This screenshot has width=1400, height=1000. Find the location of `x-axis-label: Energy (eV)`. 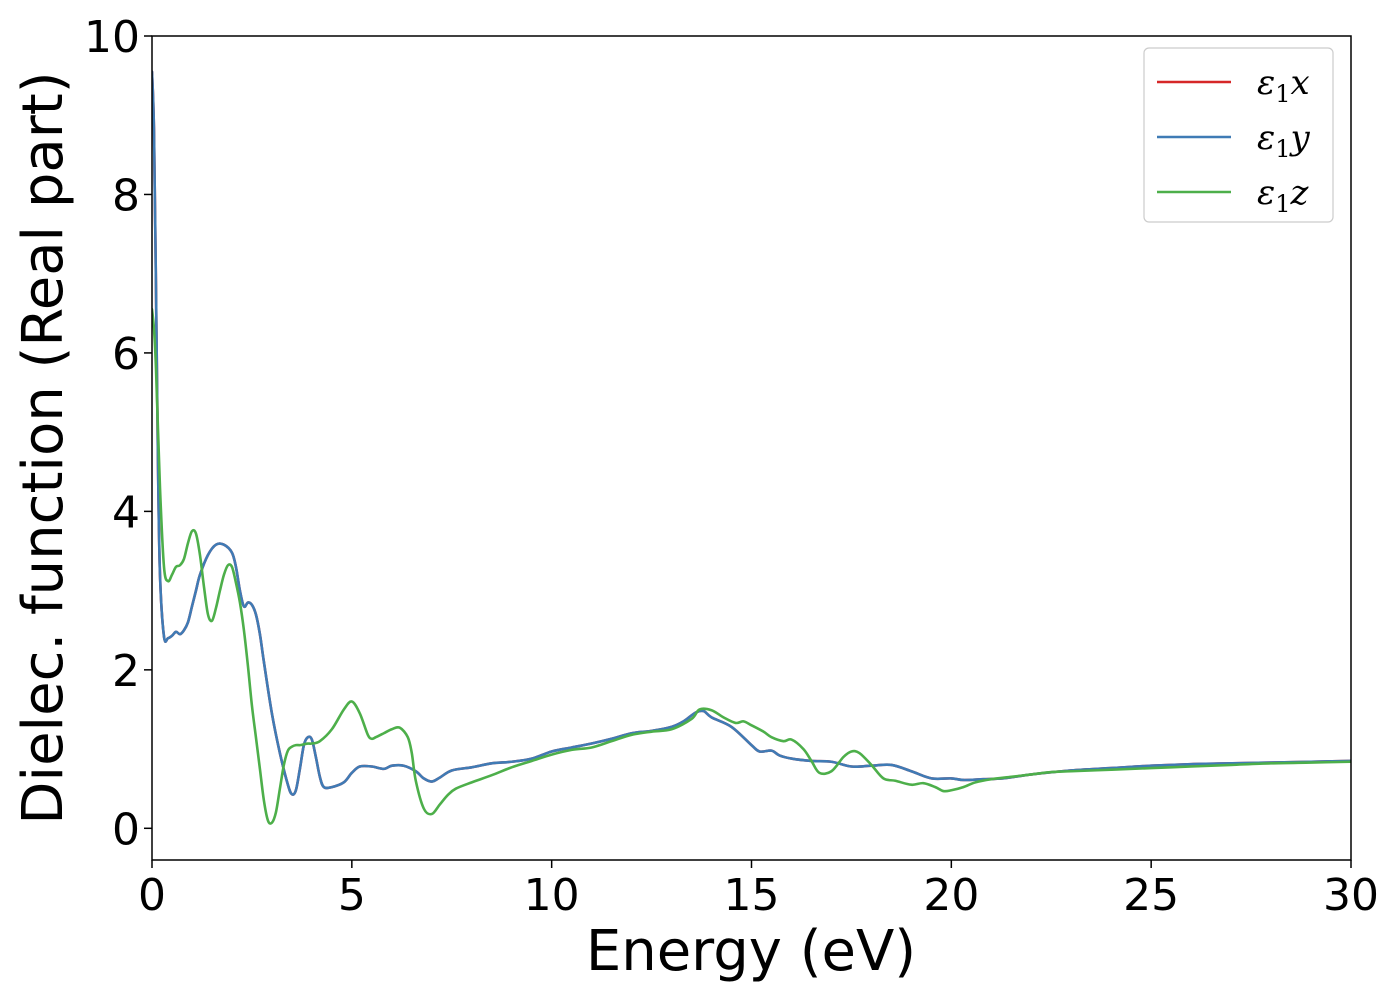

x-axis-label: Energy (eV) is located at coordinates (751, 951).